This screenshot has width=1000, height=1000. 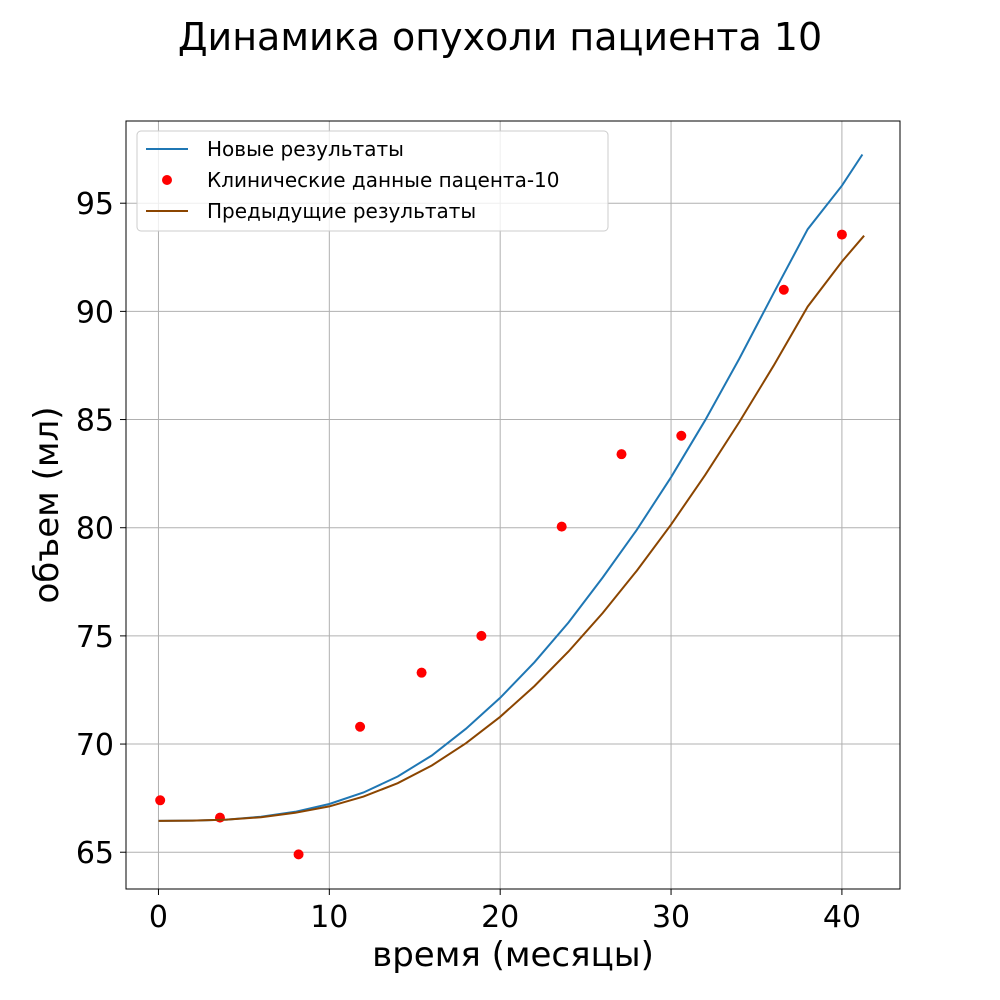 I want to click on x-axis-label: время (месяцы), so click(x=513, y=955).